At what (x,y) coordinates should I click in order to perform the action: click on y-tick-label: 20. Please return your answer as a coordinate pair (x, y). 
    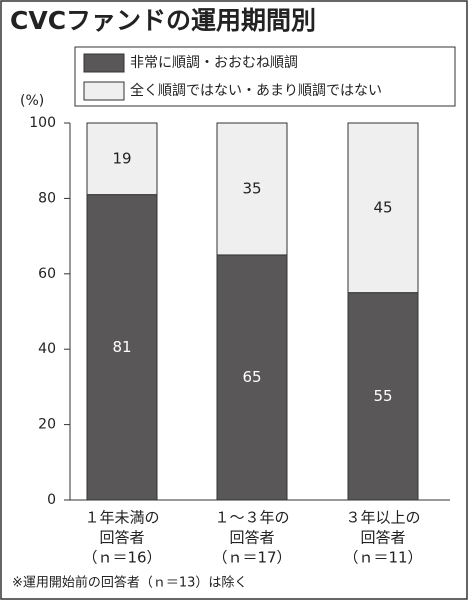
    Looking at the image, I should click on (47, 425).